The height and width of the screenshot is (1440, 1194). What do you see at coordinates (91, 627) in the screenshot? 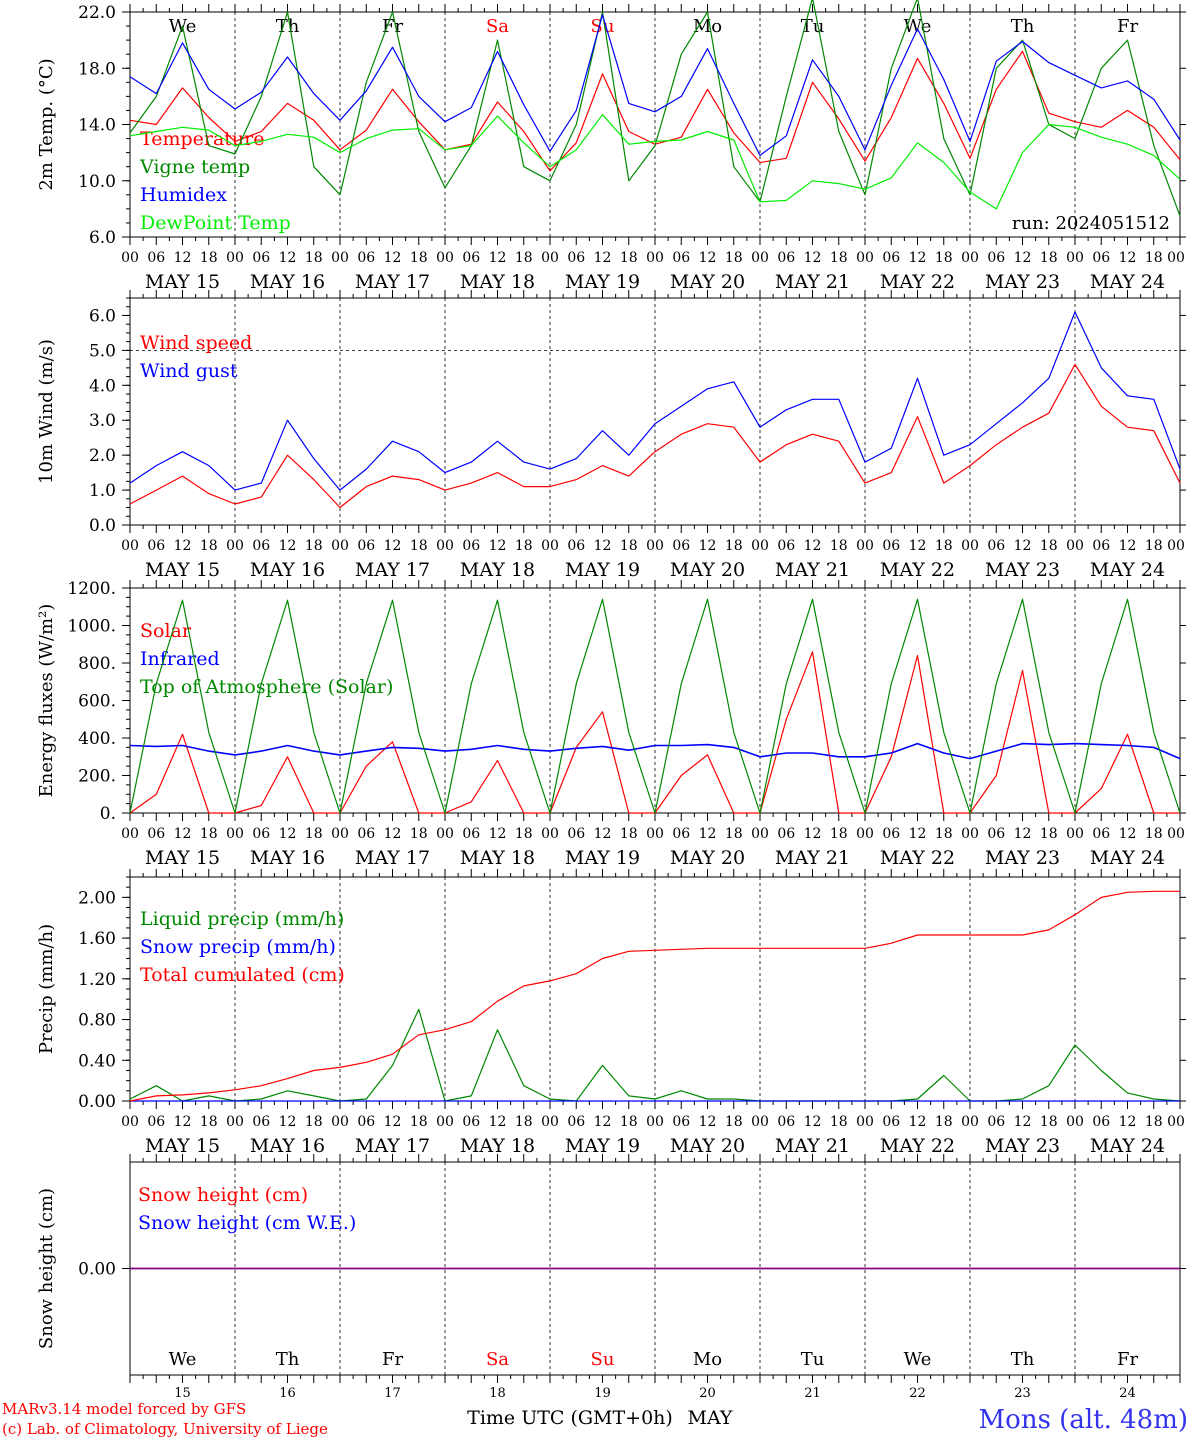
I see `y-tick-label: 1000.` at bounding box center [91, 627].